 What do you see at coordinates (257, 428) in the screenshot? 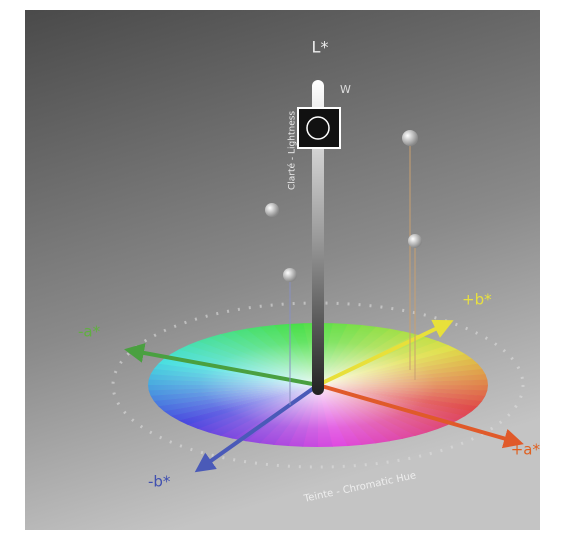
I see `b-neg-axis` at bounding box center [257, 428].